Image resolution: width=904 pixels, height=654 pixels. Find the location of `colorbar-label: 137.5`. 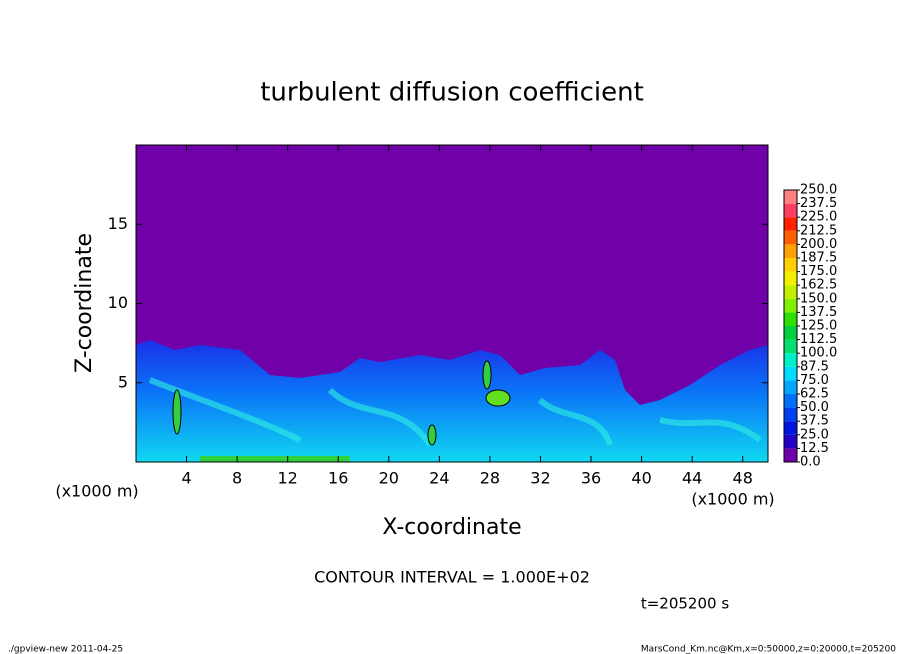

colorbar-label: 137.5 is located at coordinates (818, 312).